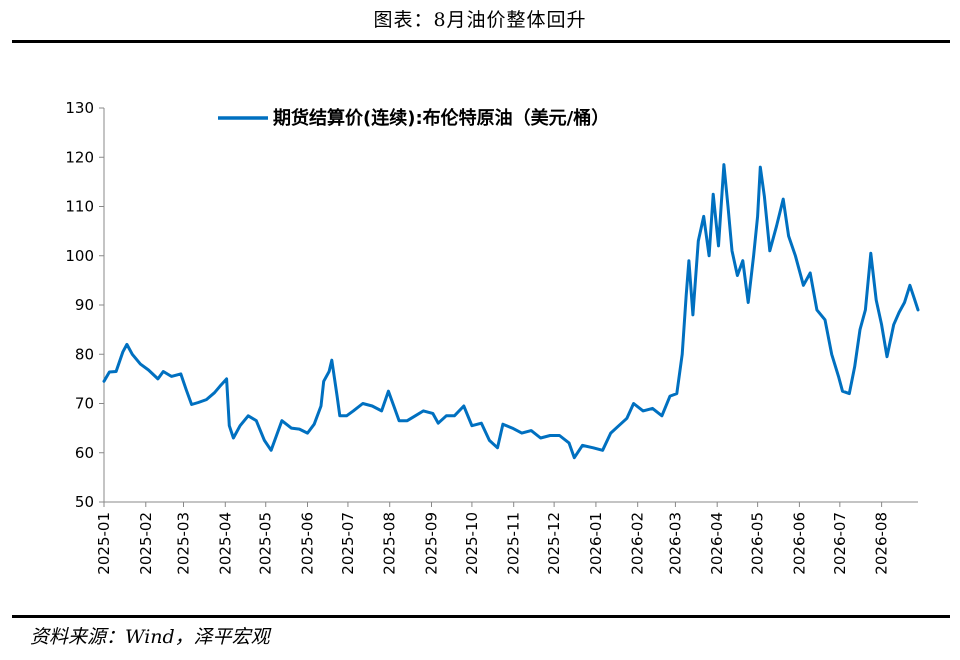 The height and width of the screenshot is (660, 960). What do you see at coordinates (472, 543) in the screenshot?
I see `x-tick-label: 2025-10` at bounding box center [472, 543].